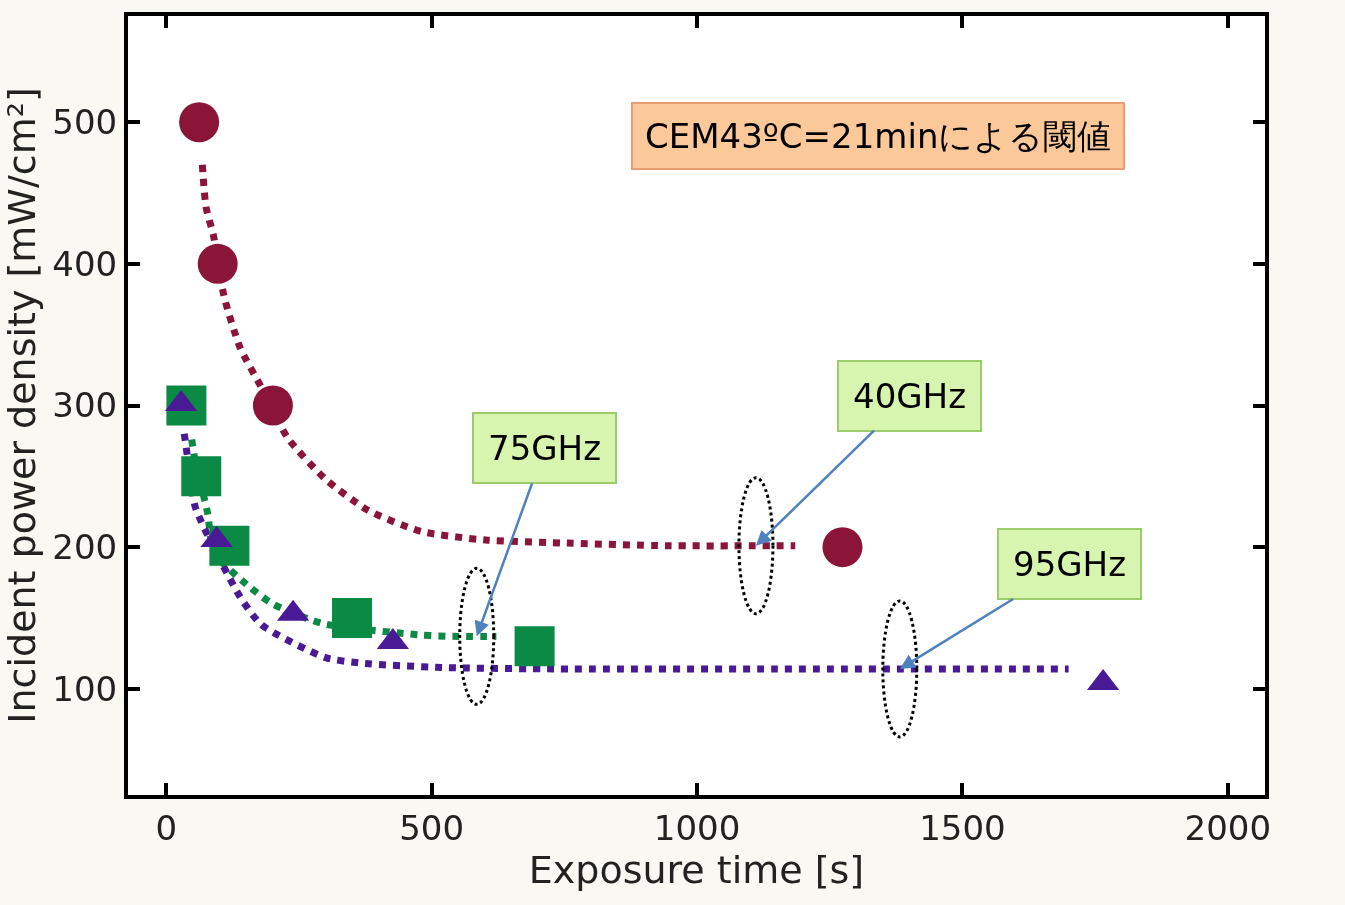  I want to click on annotation: 40GHz, so click(910, 396).